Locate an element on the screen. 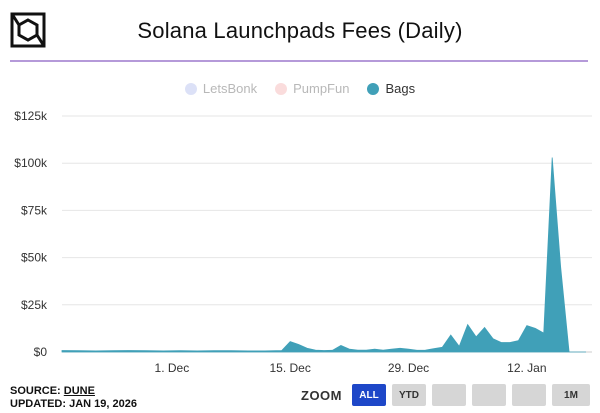 The image size is (600, 413). zoom-ytd-button: YTD is located at coordinates (409, 395).